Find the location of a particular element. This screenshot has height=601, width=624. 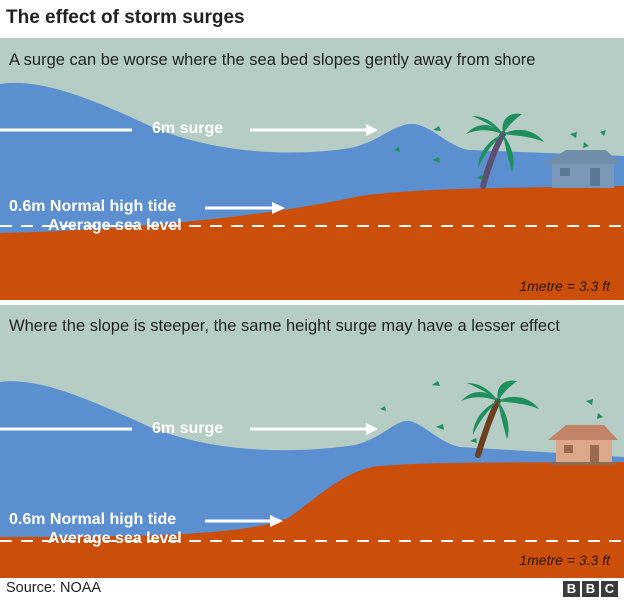

source-credit: Source: NOAA is located at coordinates (54, 588).